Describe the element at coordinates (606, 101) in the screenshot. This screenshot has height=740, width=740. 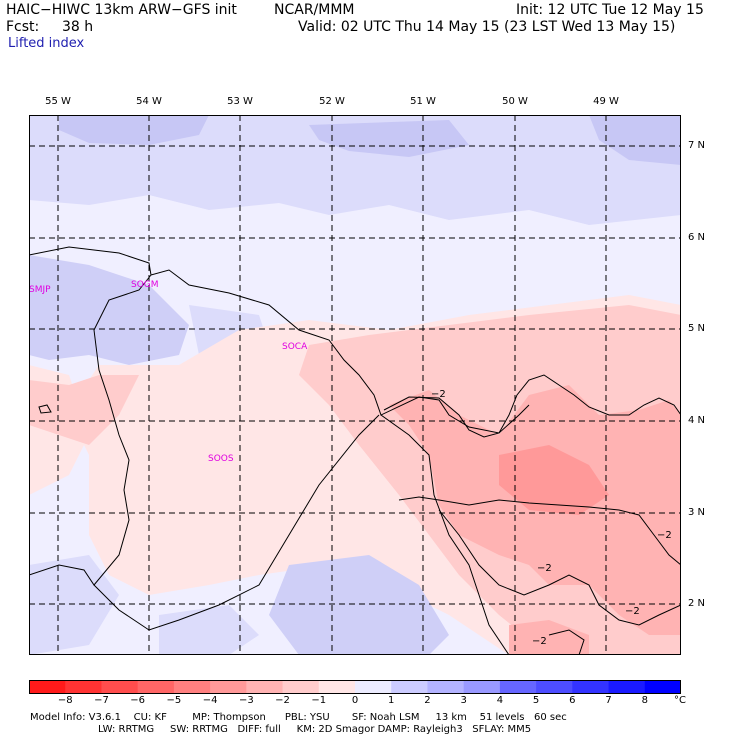
I see `lon-label: 49 W` at that location.